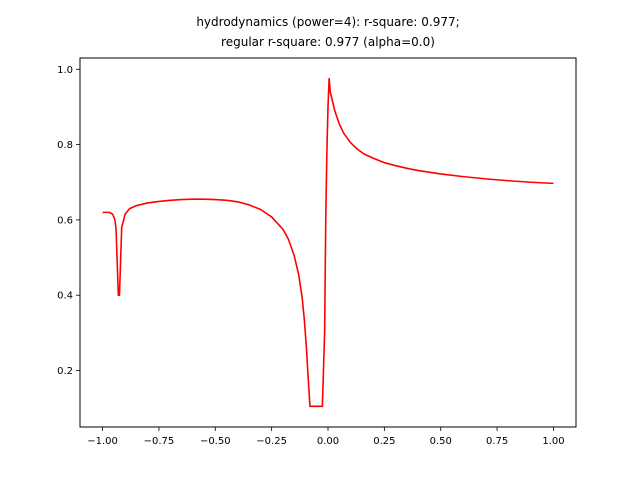 The image size is (640, 480). I want to click on x-tick-label: −0.25, so click(271, 441).